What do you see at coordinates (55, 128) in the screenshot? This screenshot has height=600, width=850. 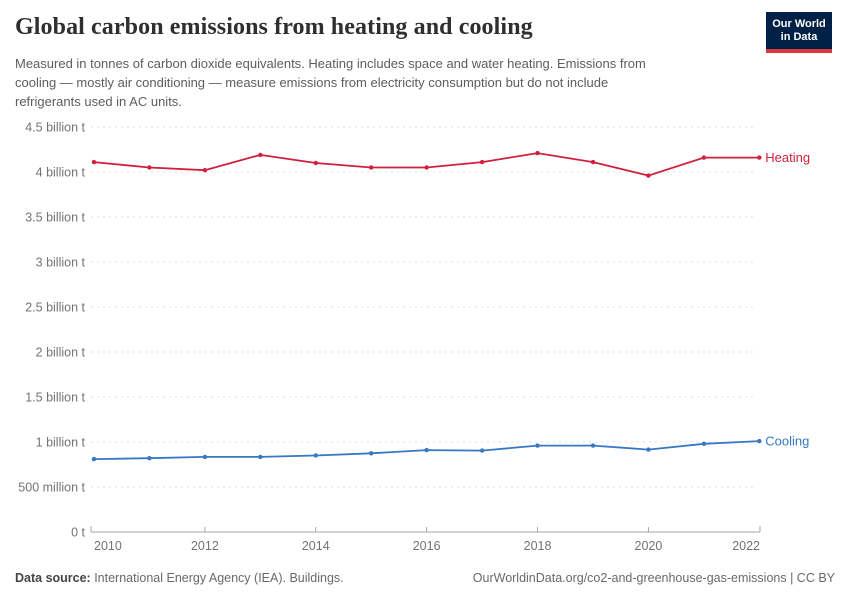 I see `y-tick-label: 4.5 billion t` at bounding box center [55, 128].